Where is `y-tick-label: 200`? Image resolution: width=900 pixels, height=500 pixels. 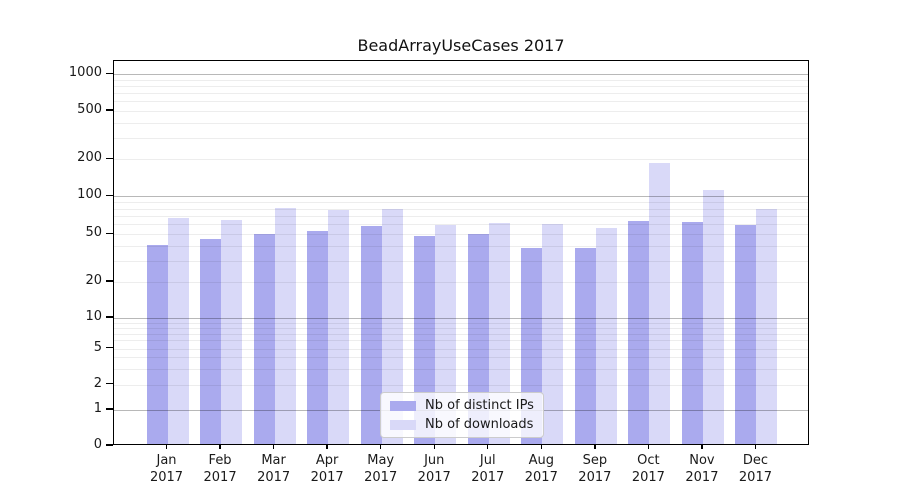
y-tick-label: 200 is located at coordinates (89, 158).